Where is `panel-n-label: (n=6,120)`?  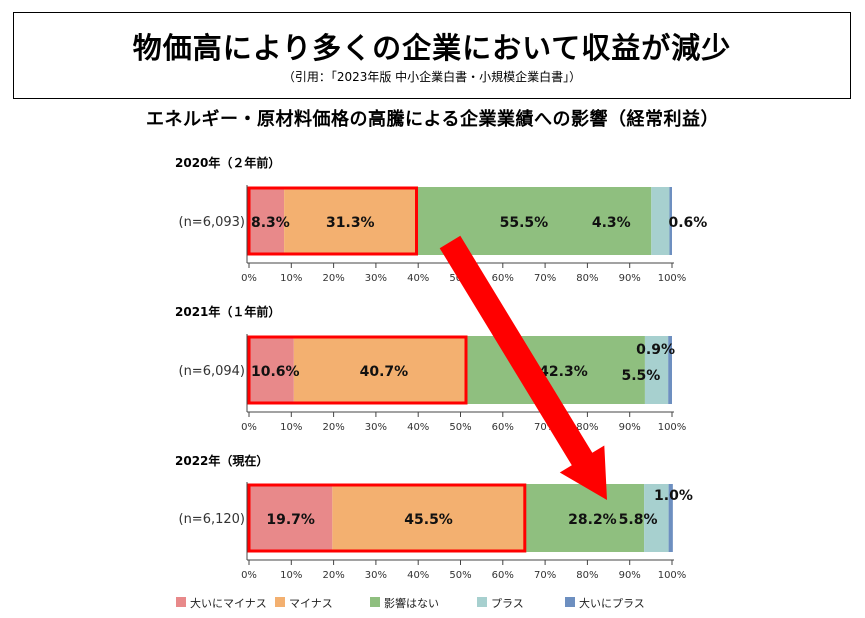 panel-n-label: (n=6,120) is located at coordinates (212, 519).